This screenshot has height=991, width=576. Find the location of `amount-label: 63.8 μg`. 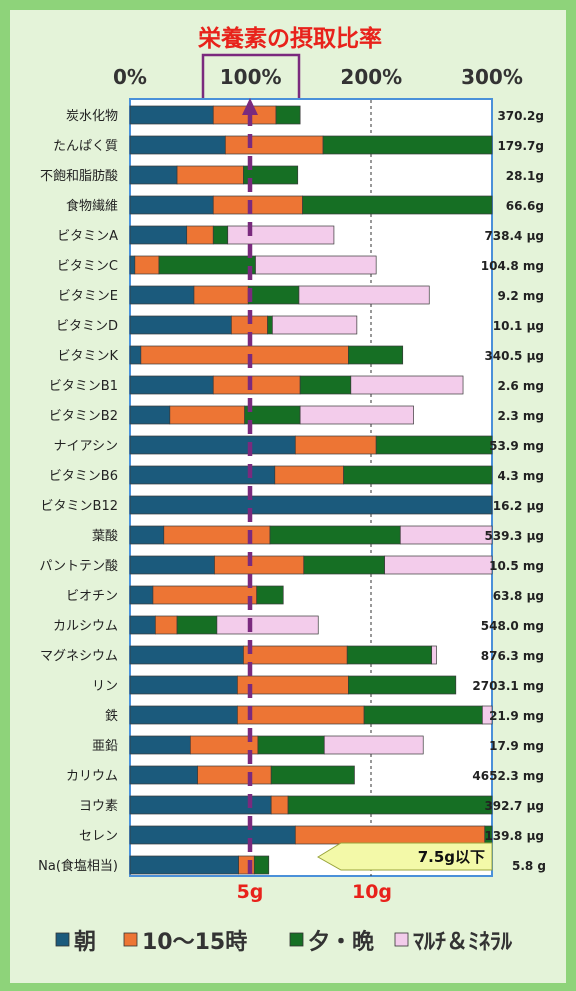

amount-label: 63.8 μg is located at coordinates (518, 596).